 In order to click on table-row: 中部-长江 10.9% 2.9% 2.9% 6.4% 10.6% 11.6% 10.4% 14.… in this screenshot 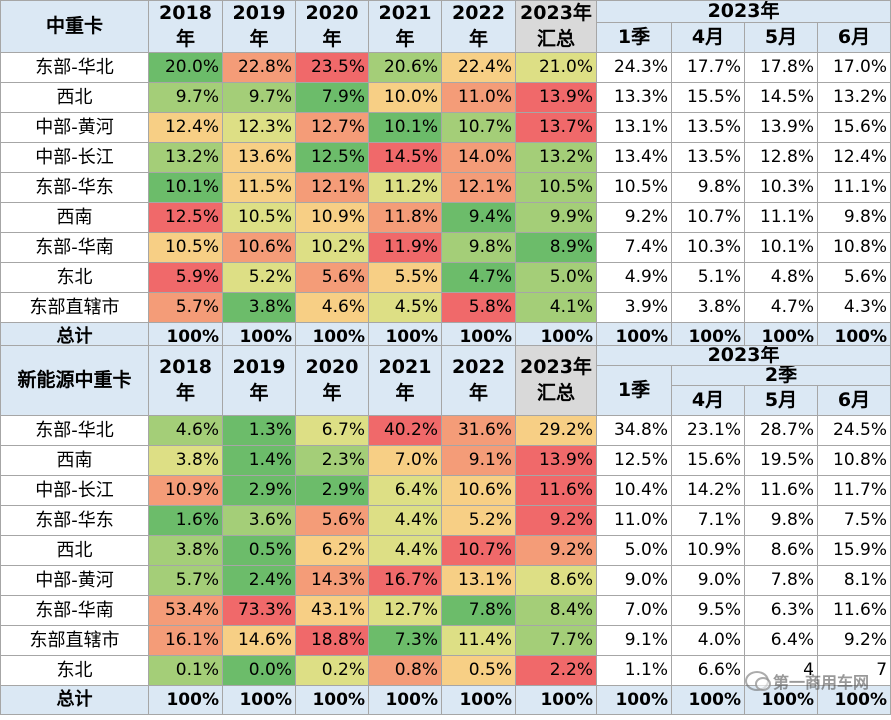, I will do `click(445, 490)`.